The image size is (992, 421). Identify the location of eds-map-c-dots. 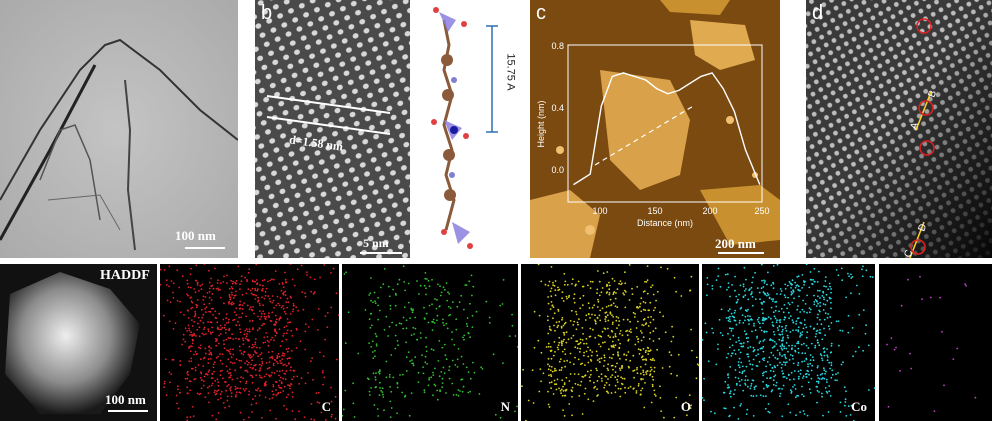
(249, 342).